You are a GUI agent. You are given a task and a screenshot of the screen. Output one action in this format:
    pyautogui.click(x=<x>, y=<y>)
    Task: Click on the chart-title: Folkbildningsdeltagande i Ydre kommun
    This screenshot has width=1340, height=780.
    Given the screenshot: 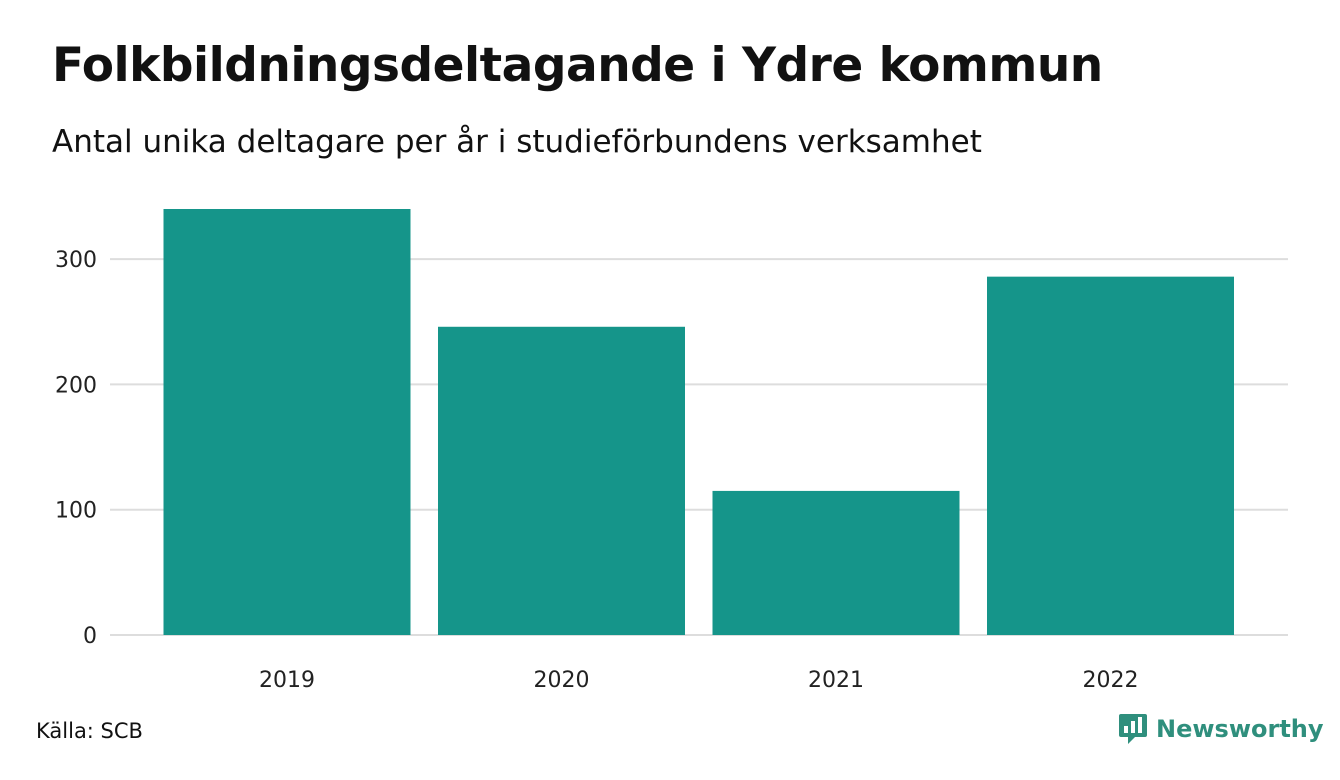 What is the action you would take?
    pyautogui.click(x=577, y=65)
    